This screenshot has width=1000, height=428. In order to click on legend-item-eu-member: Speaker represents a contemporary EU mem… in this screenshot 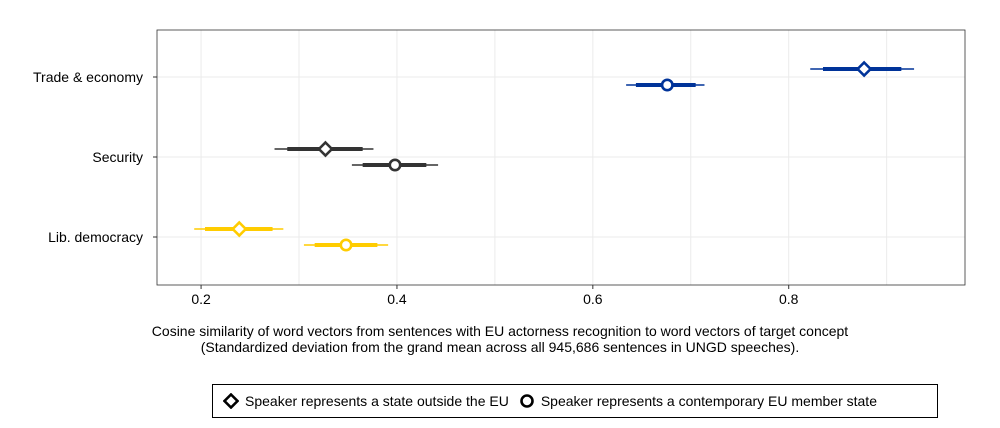, I will do `click(698, 401)`.